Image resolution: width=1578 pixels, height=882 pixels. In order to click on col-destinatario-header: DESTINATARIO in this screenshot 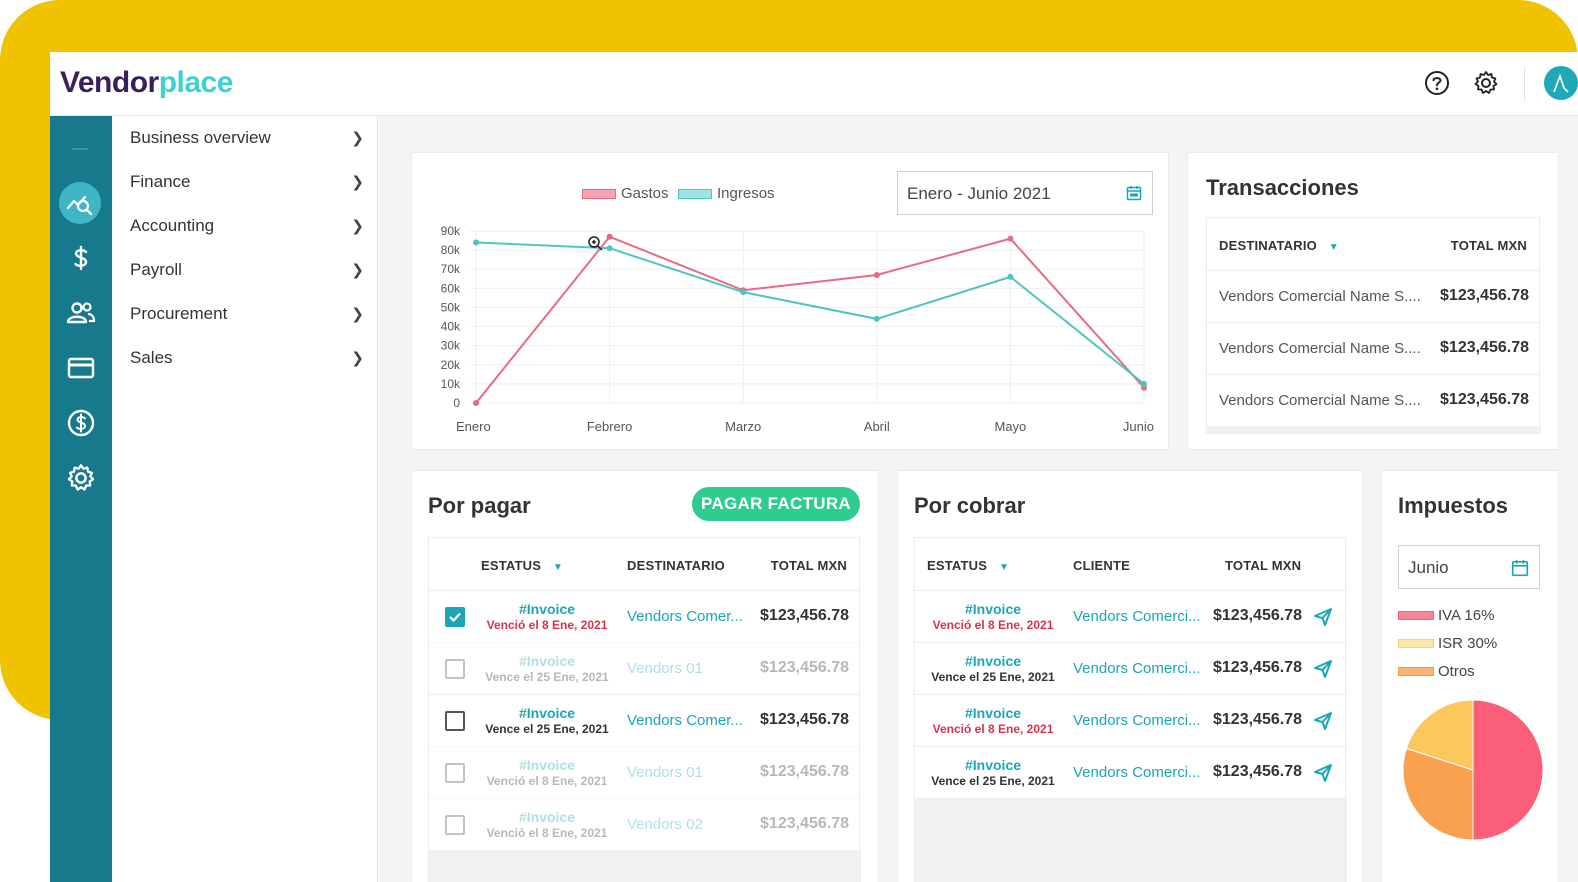, I will do `click(676, 565)`.